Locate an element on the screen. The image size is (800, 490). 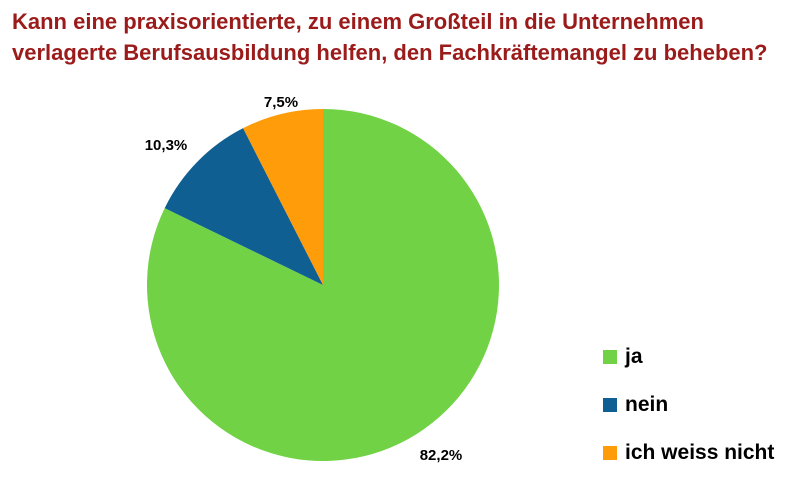
legend-swatch-ja is located at coordinates (610, 357).